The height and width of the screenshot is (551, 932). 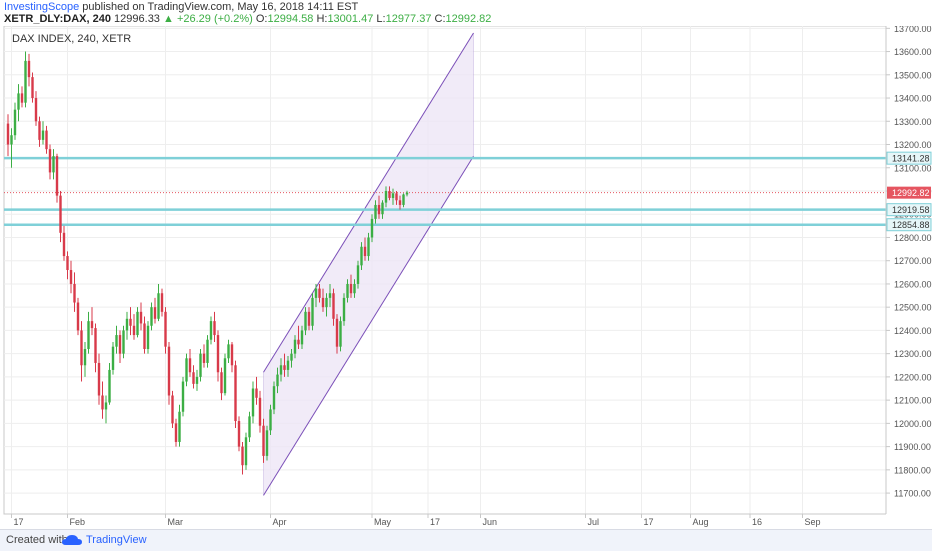 I want to click on y-tick-label: 12500.00, so click(x=913, y=308).